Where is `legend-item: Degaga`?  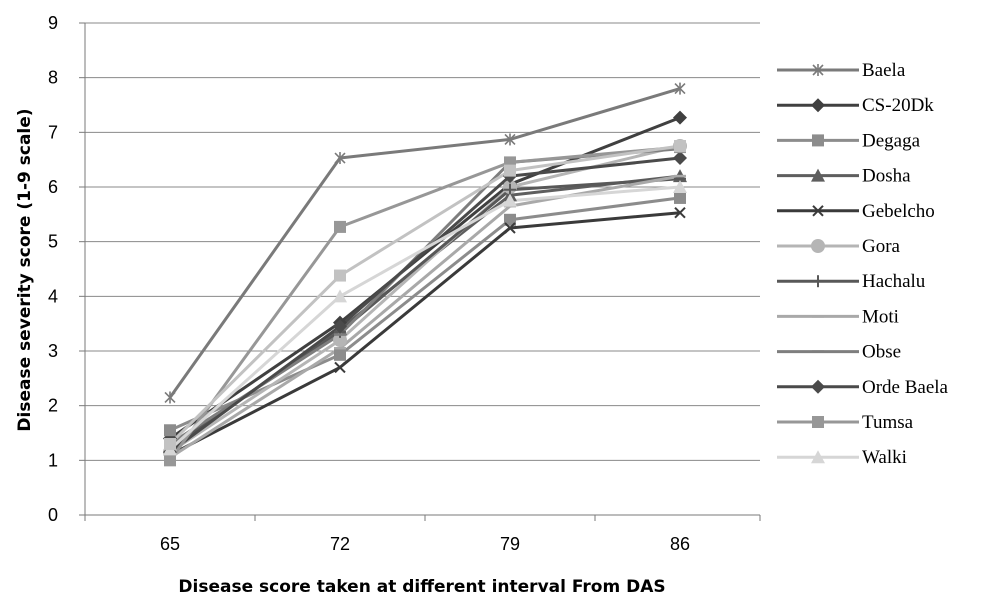
legend-item: Degaga is located at coordinates (849, 140).